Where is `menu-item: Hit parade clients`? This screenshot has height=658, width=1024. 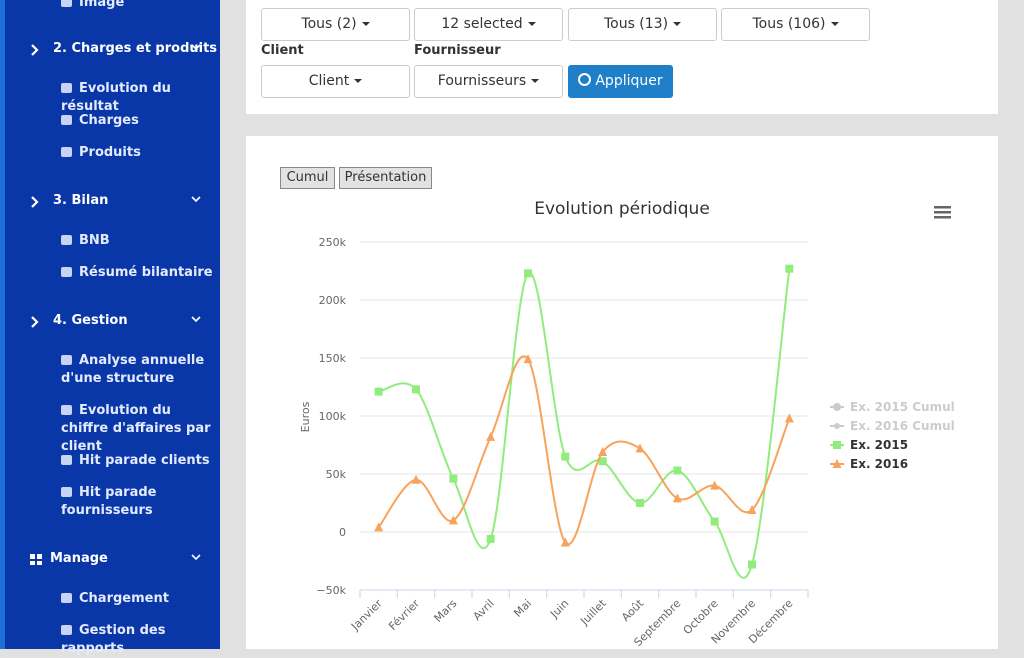 menu-item: Hit parade clients is located at coordinates (140, 461).